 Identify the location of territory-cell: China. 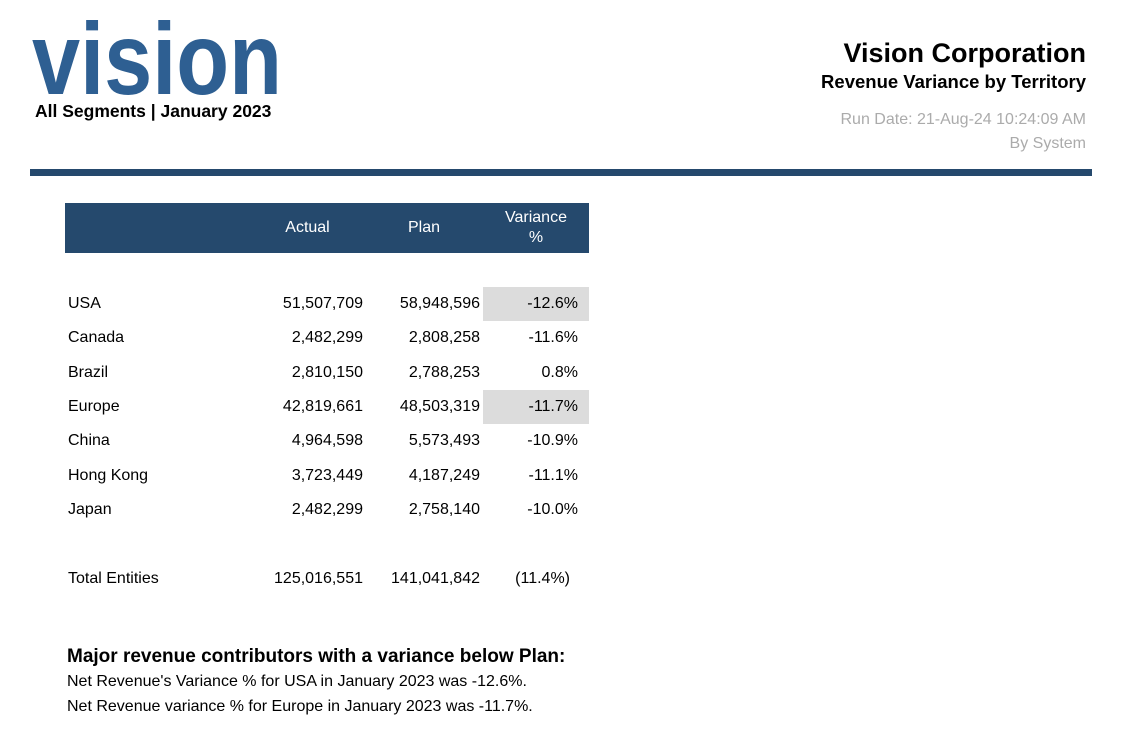
(89, 441).